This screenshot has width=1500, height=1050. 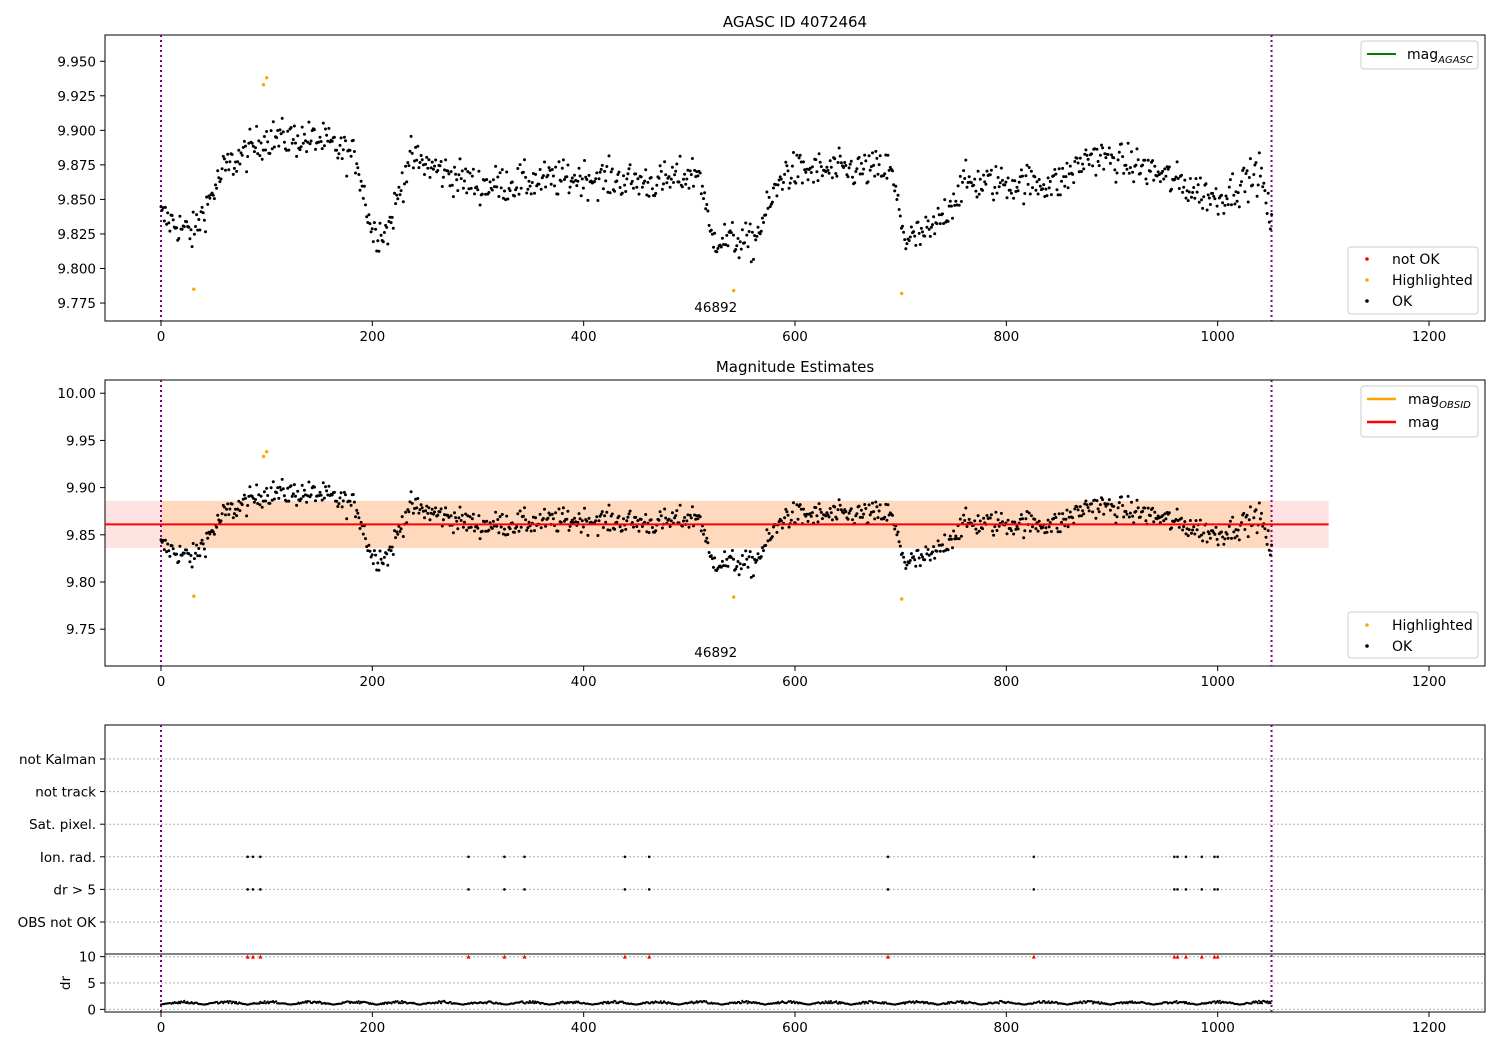 I want to click on panel2-xtick-label: 200, so click(x=372, y=682).